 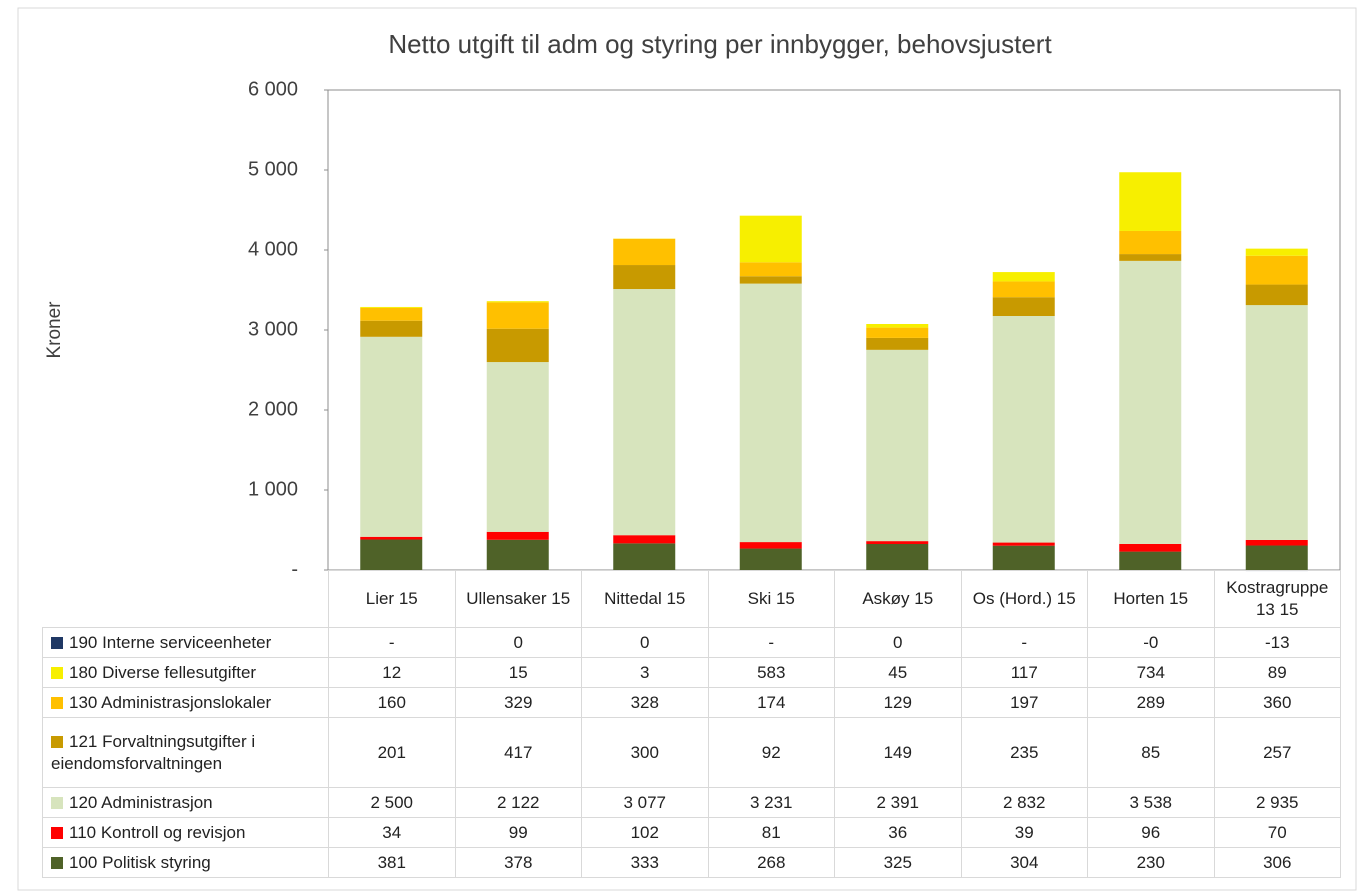 I want to click on category-label: Os (Hord.) 15, so click(x=1024, y=599).